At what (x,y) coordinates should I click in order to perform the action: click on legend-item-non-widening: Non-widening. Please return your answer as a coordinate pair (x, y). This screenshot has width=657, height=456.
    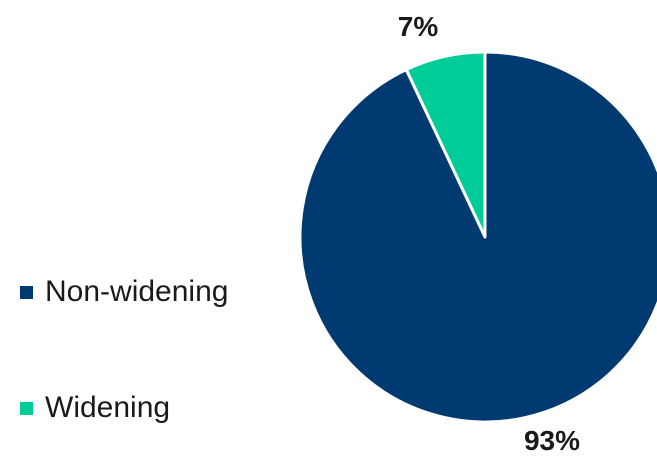
    Looking at the image, I should click on (124, 292).